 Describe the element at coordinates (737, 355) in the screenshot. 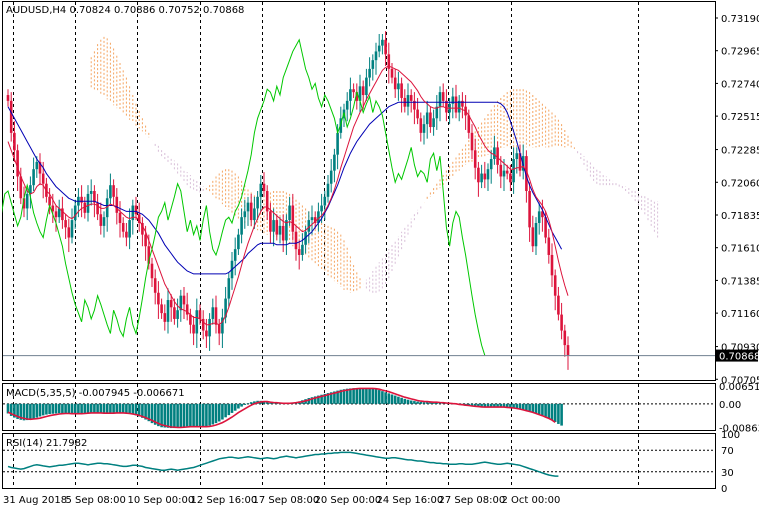

I see `current-price-box` at that location.